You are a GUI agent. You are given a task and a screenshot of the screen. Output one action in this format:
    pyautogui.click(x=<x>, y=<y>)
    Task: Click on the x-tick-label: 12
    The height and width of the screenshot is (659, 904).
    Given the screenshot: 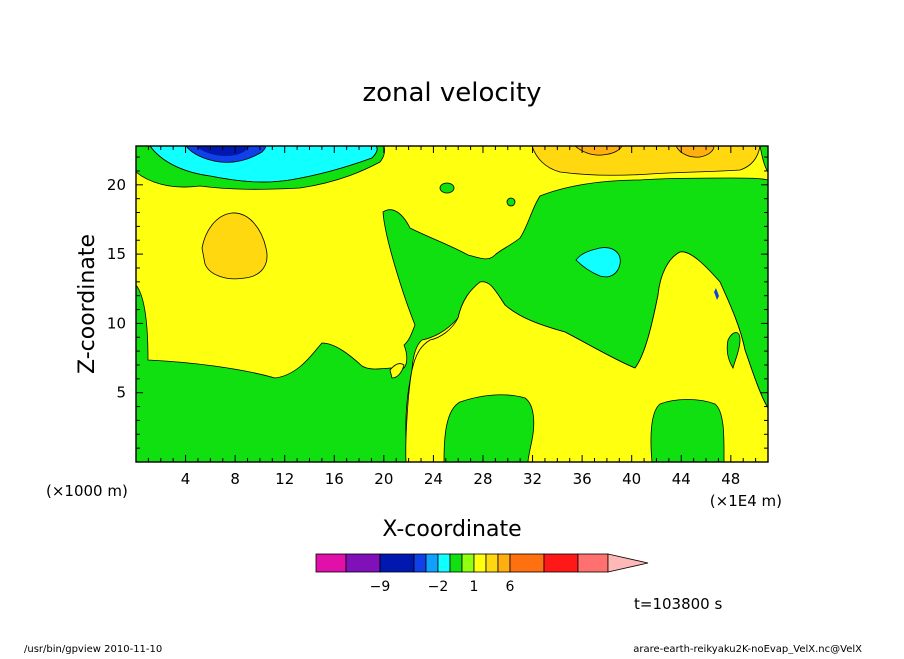 What is the action you would take?
    pyautogui.click(x=284, y=479)
    